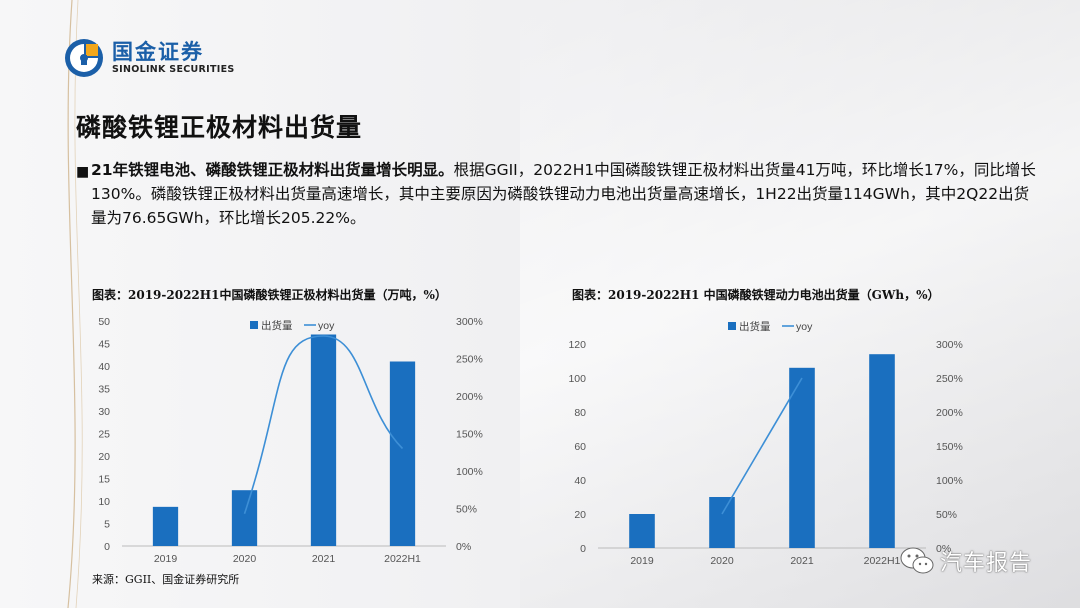 This screenshot has width=1080, height=608. Describe the element at coordinates (104, 345) in the screenshot. I see `y-tick-label: 45` at that location.